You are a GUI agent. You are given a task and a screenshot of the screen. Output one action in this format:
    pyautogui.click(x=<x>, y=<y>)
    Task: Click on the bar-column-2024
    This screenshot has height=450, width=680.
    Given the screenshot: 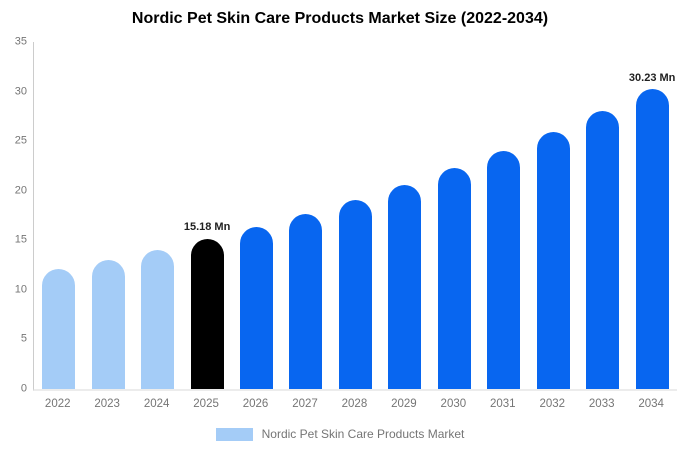 What is the action you would take?
    pyautogui.click(x=157, y=215)
    